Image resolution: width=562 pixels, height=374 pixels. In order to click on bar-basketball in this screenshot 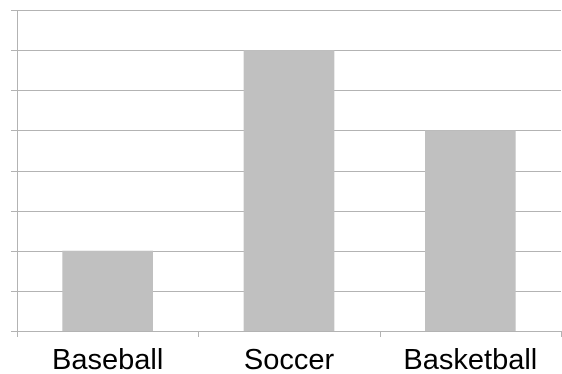, I will do `click(470, 230)`.